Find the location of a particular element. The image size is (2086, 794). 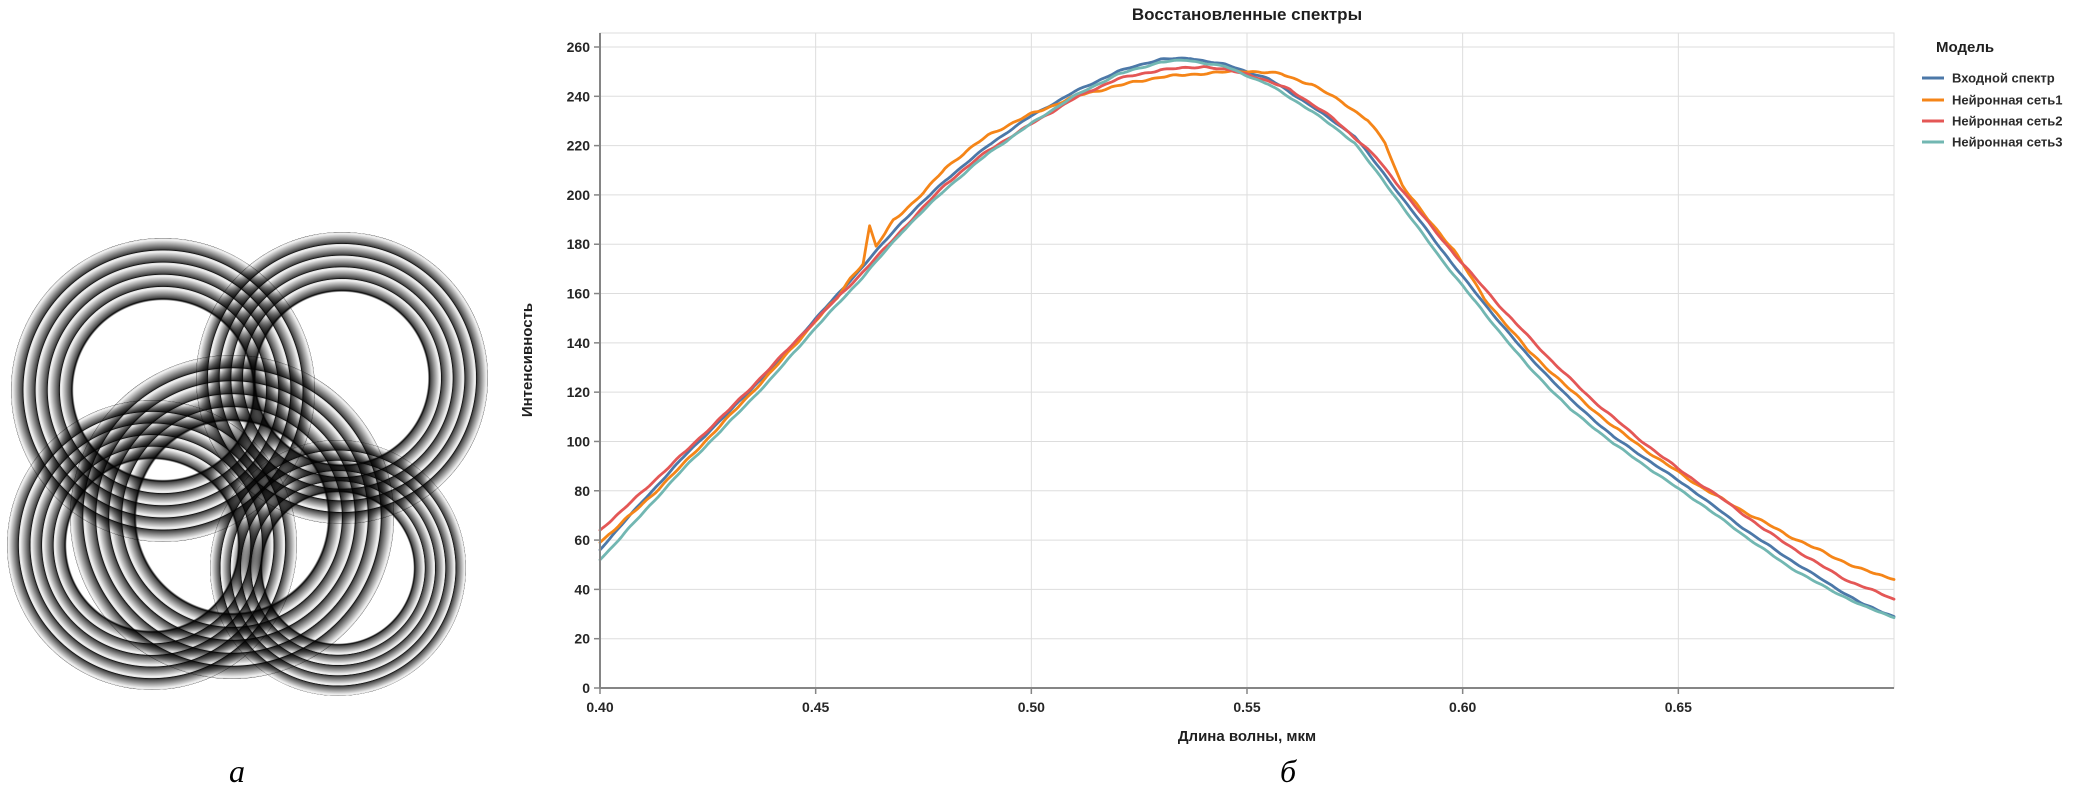

panel-a-label: а is located at coordinates (237, 771).